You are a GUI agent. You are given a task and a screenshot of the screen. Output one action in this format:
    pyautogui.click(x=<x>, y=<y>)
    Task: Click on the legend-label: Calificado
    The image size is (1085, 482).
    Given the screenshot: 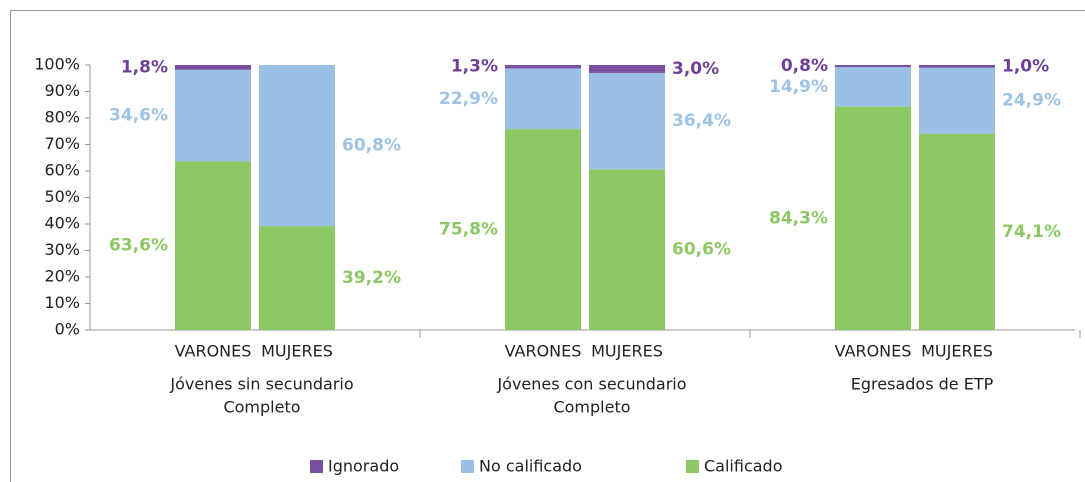 What is the action you would take?
    pyautogui.click(x=743, y=466)
    